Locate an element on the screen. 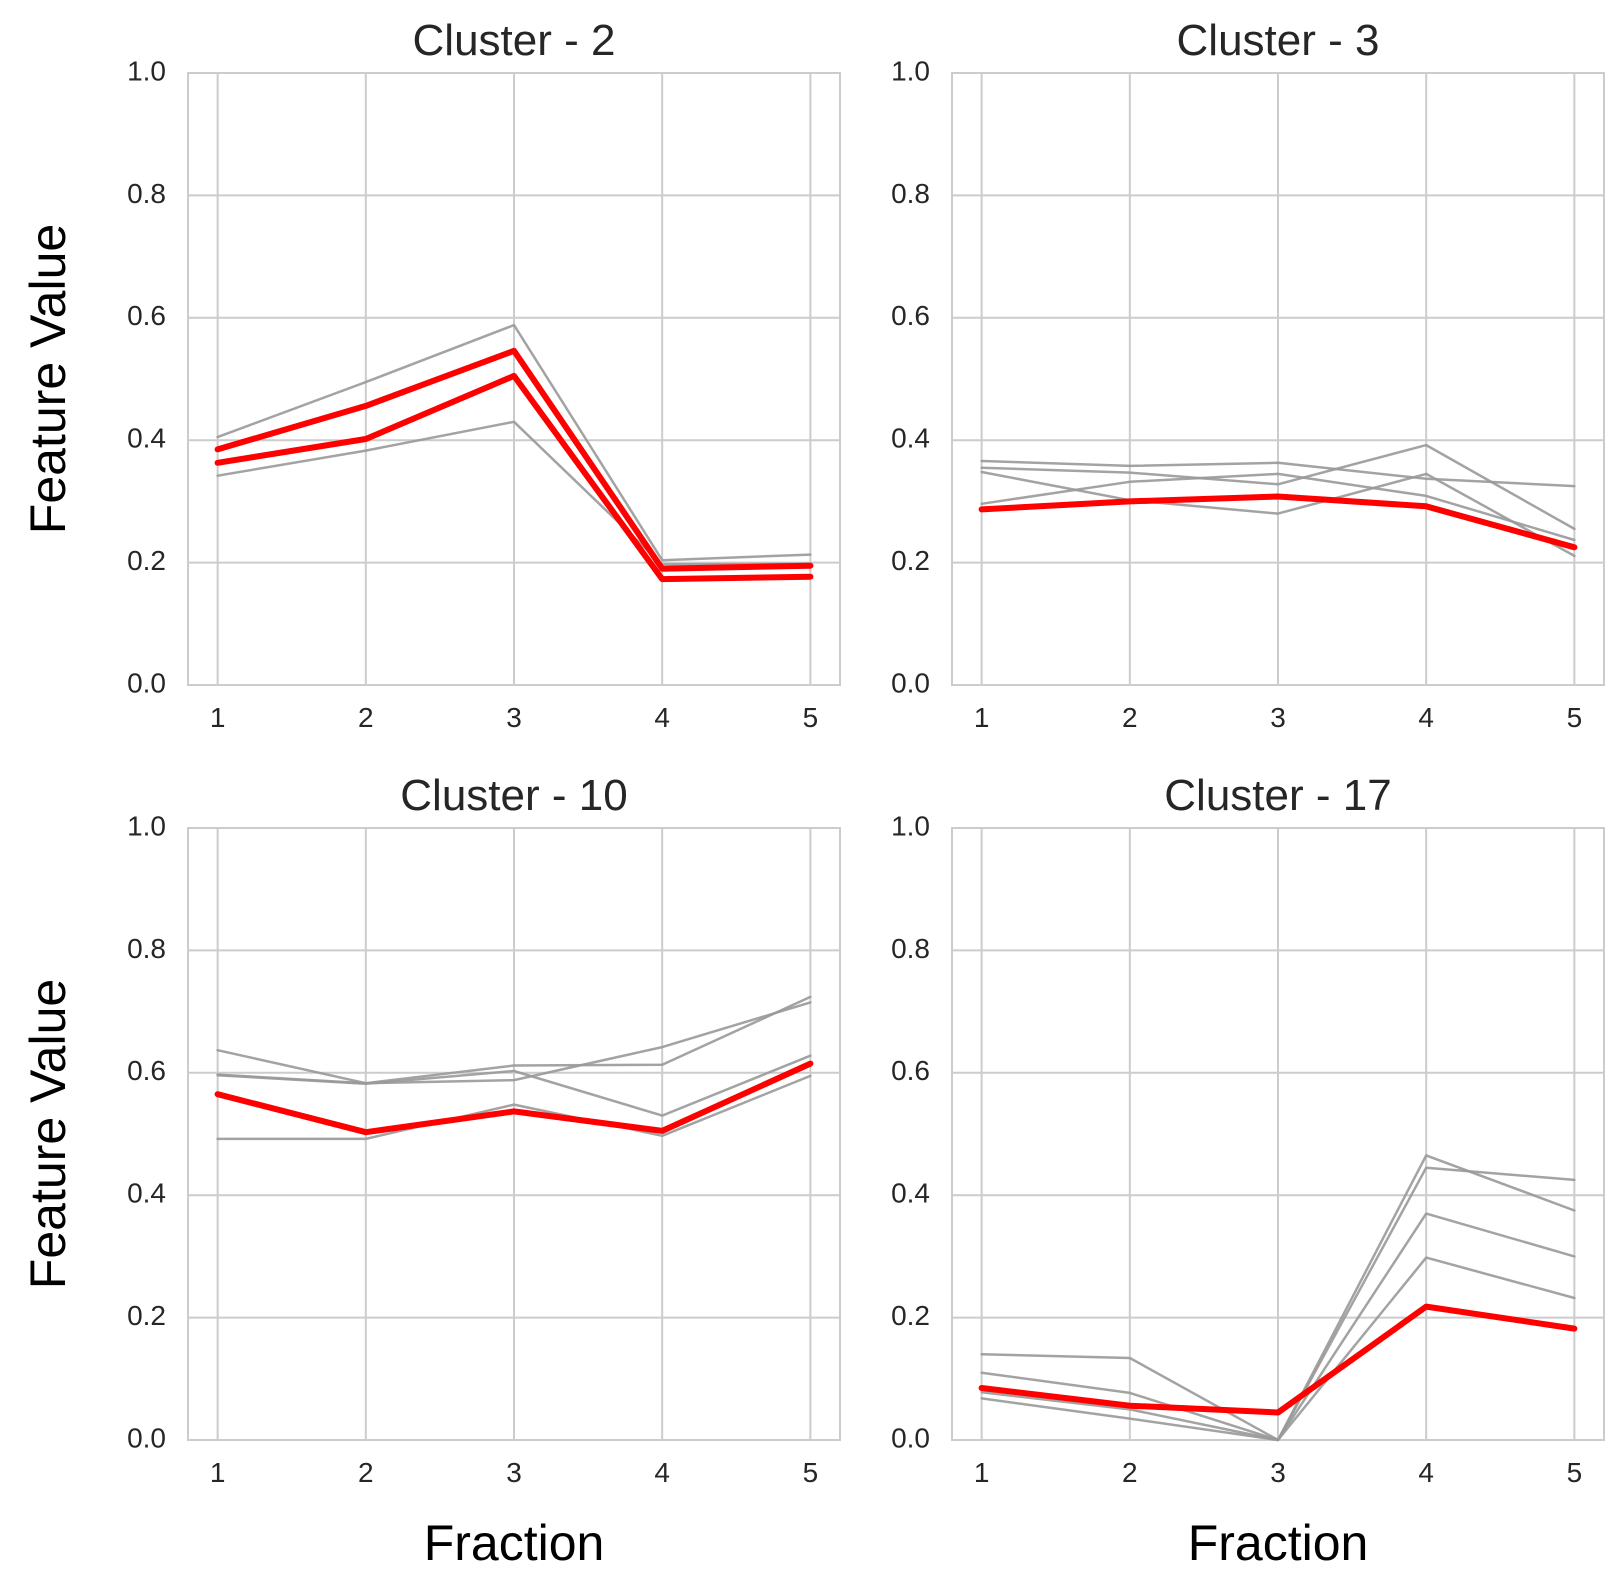 Image resolution: width=1619 pixels, height=1592 pixels. subplot-title: Cluster - 10 is located at coordinates (513, 795).